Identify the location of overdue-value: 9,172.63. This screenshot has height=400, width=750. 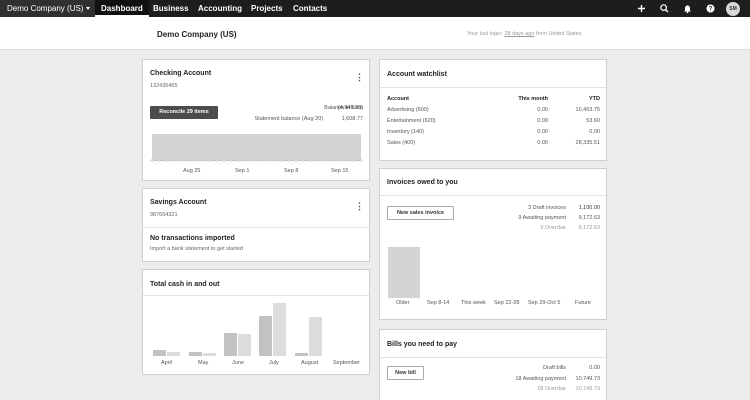
(589, 228).